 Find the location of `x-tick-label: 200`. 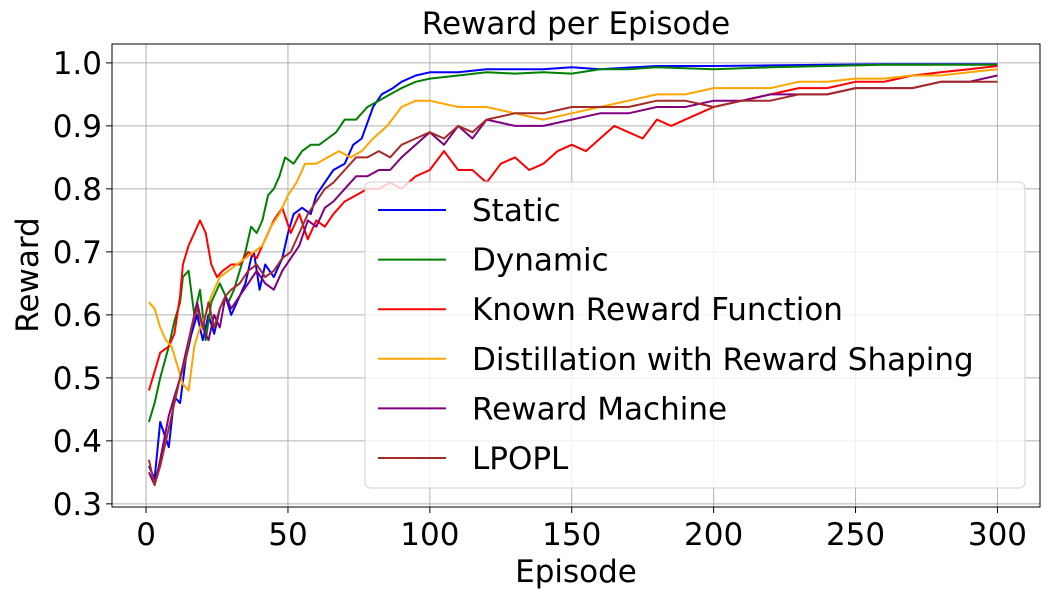

x-tick-label: 200 is located at coordinates (713, 535).